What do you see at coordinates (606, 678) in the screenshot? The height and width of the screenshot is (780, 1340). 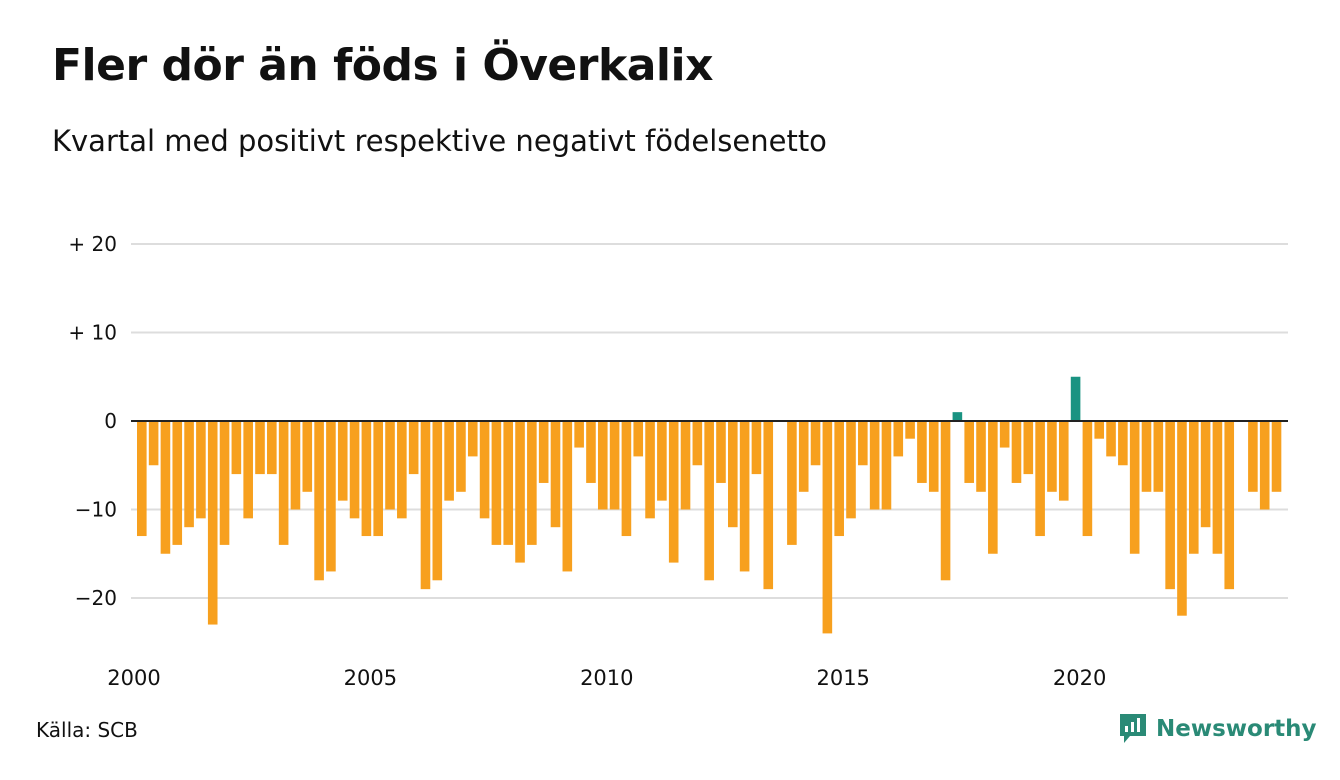 I see `x-tick-label: 2010` at bounding box center [606, 678].